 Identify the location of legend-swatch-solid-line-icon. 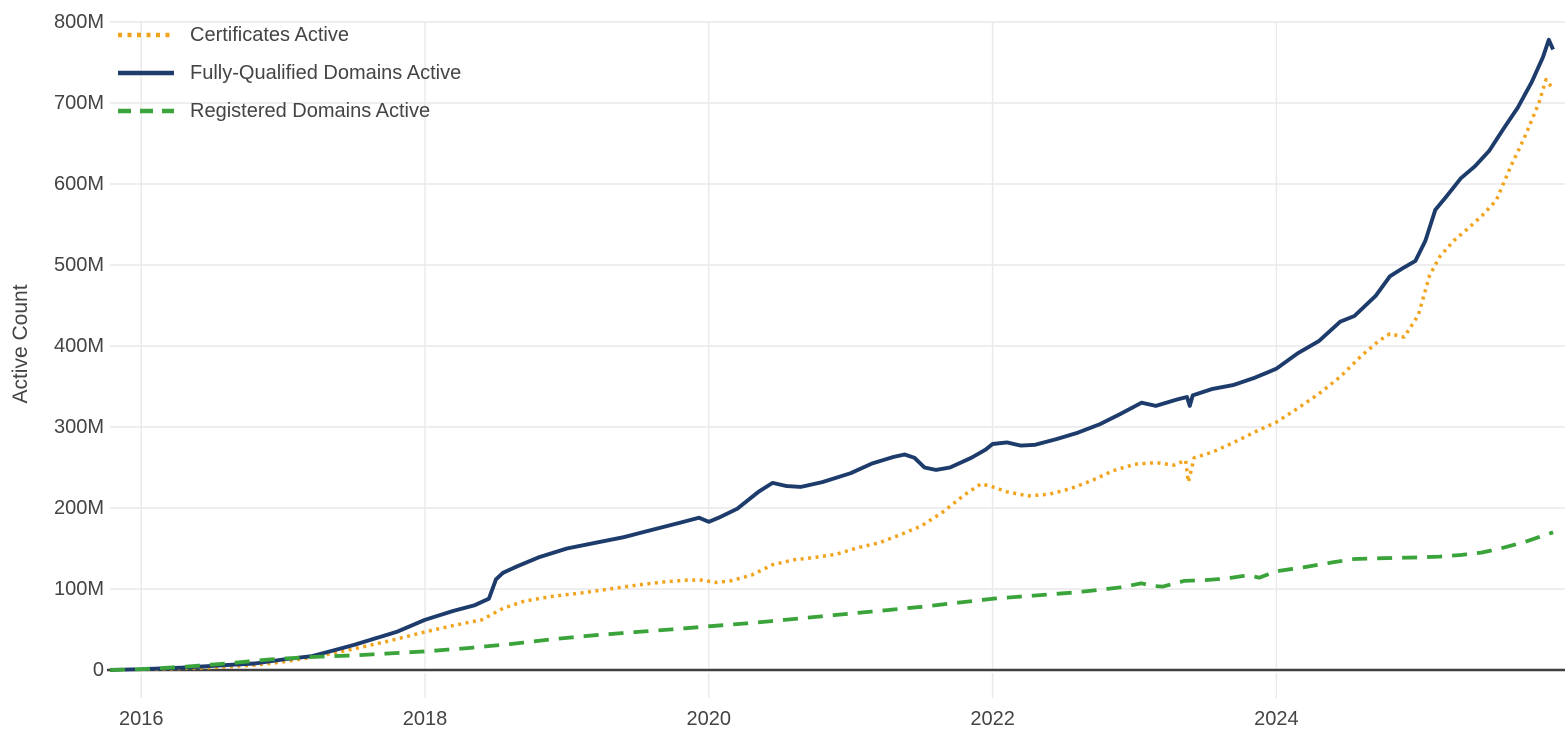
(146, 73).